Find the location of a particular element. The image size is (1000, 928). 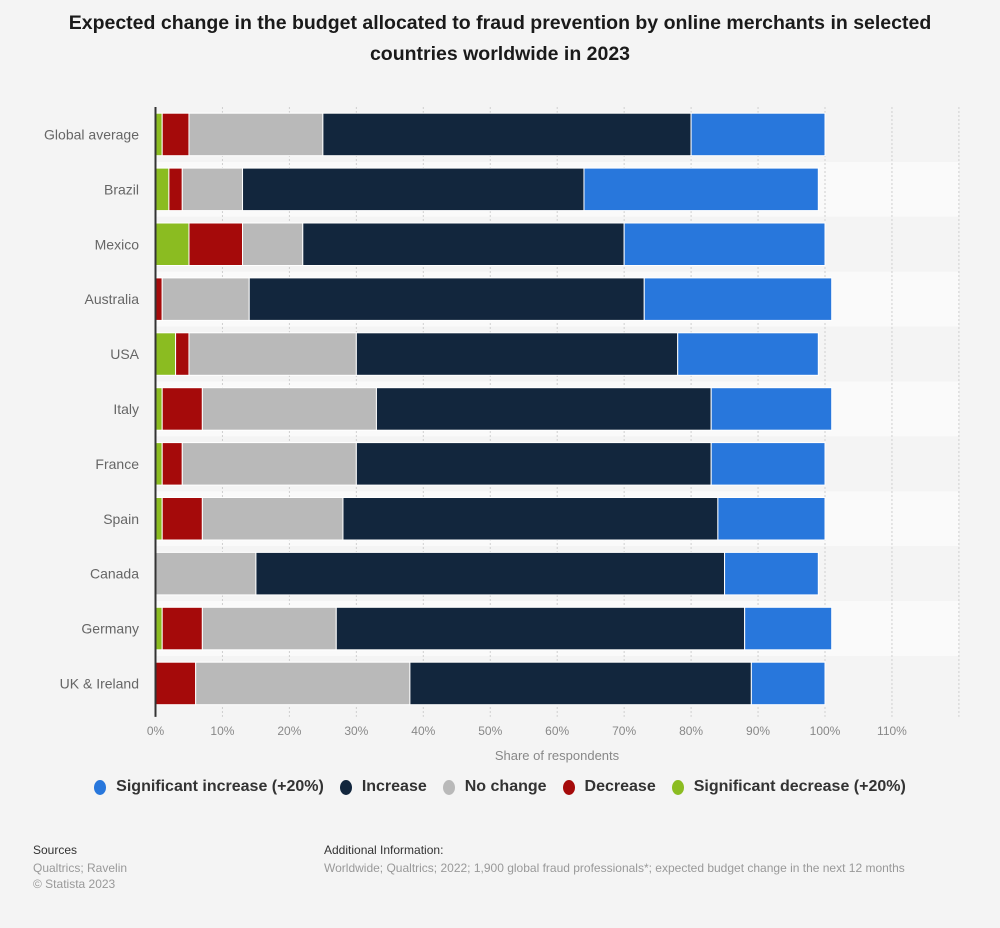

additional-info-label: Additional Information: is located at coordinates (384, 850).